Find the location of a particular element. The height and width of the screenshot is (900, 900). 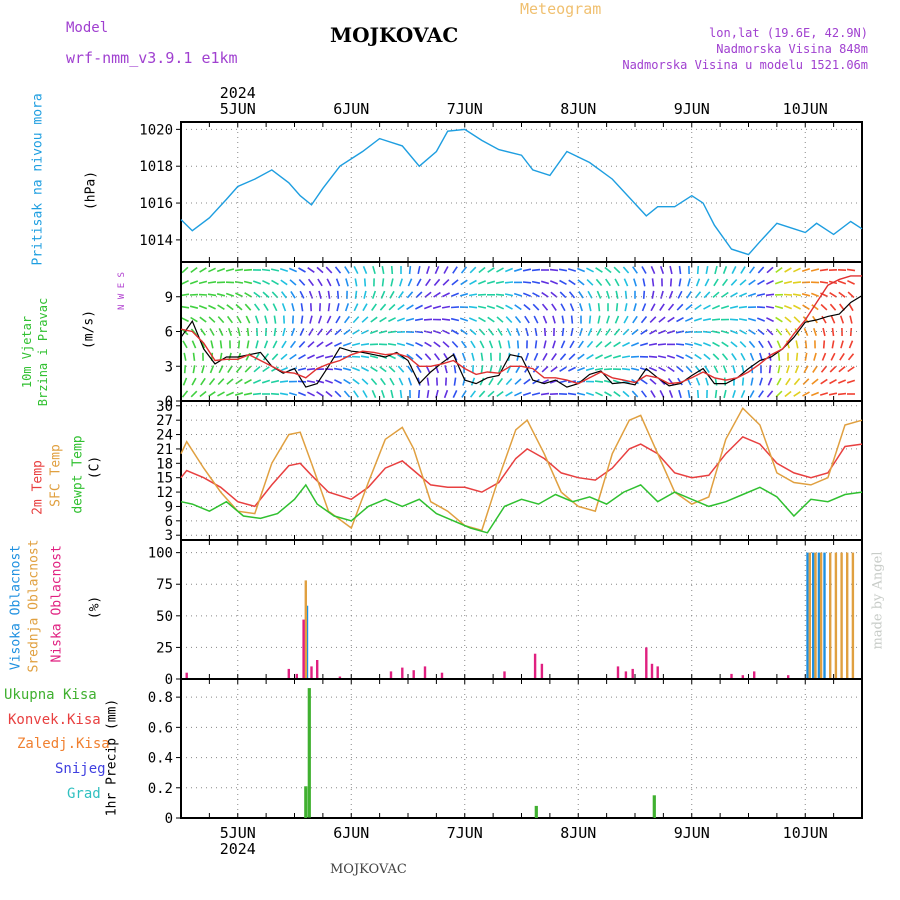

ytick-label: 0.2 is located at coordinates (160, 789).